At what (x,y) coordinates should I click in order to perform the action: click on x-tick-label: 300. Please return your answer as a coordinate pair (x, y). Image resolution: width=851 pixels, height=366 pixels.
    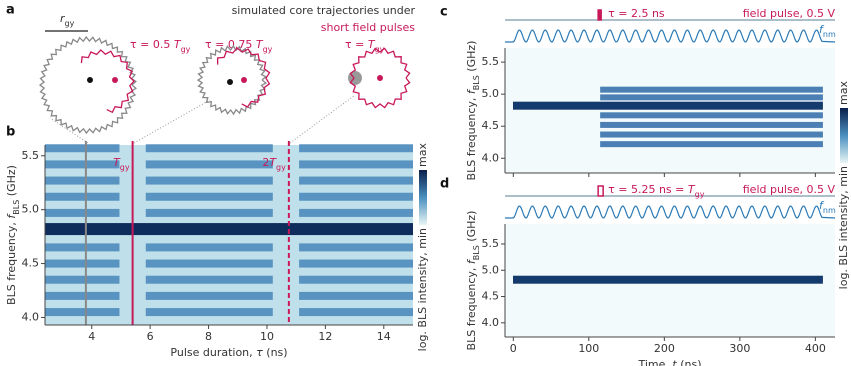
    Looking at the image, I should click on (739, 348).